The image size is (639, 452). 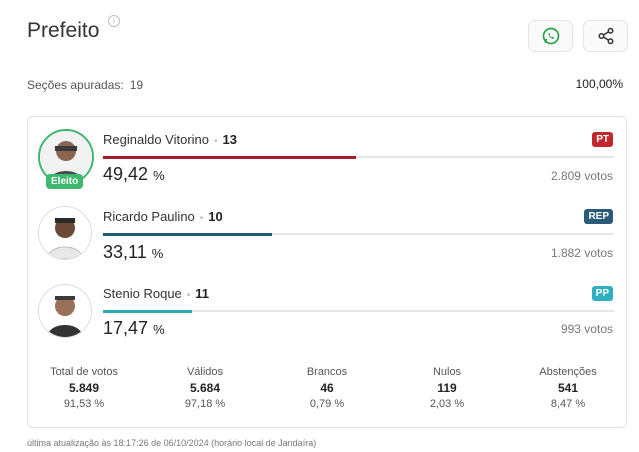 I want to click on candidate-percent: 17,47 %, so click(x=134, y=328).